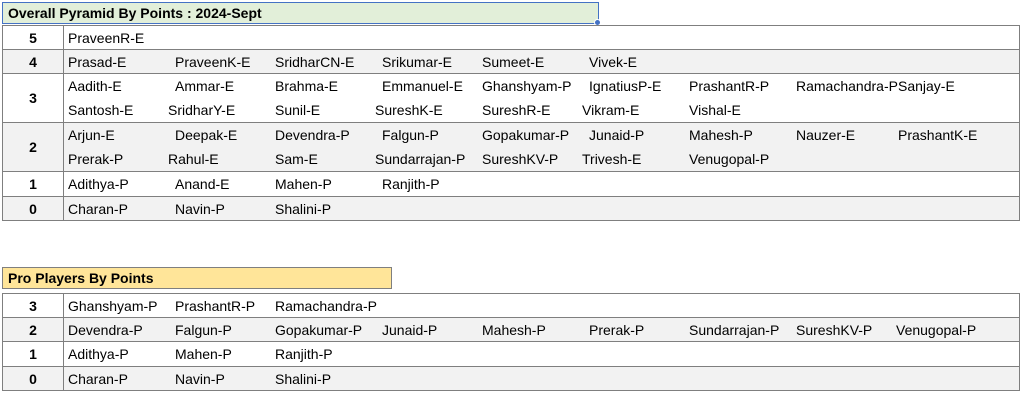  Describe the element at coordinates (926, 86) in the screenshot. I see `player-cell: Sanjay-E` at that location.